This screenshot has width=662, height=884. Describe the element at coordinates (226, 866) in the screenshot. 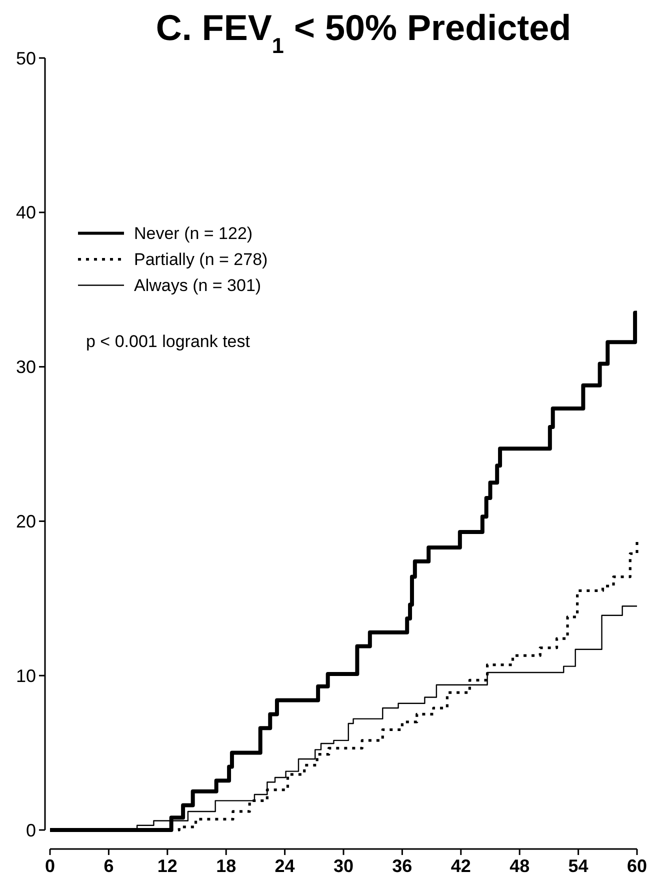

I see `x-tick-label: 18` at that location.